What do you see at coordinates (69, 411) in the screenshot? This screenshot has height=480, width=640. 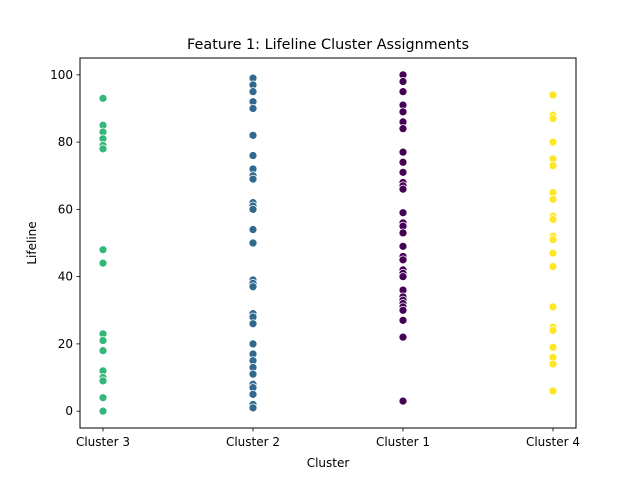 I see `y-tick-label: 0` at bounding box center [69, 411].